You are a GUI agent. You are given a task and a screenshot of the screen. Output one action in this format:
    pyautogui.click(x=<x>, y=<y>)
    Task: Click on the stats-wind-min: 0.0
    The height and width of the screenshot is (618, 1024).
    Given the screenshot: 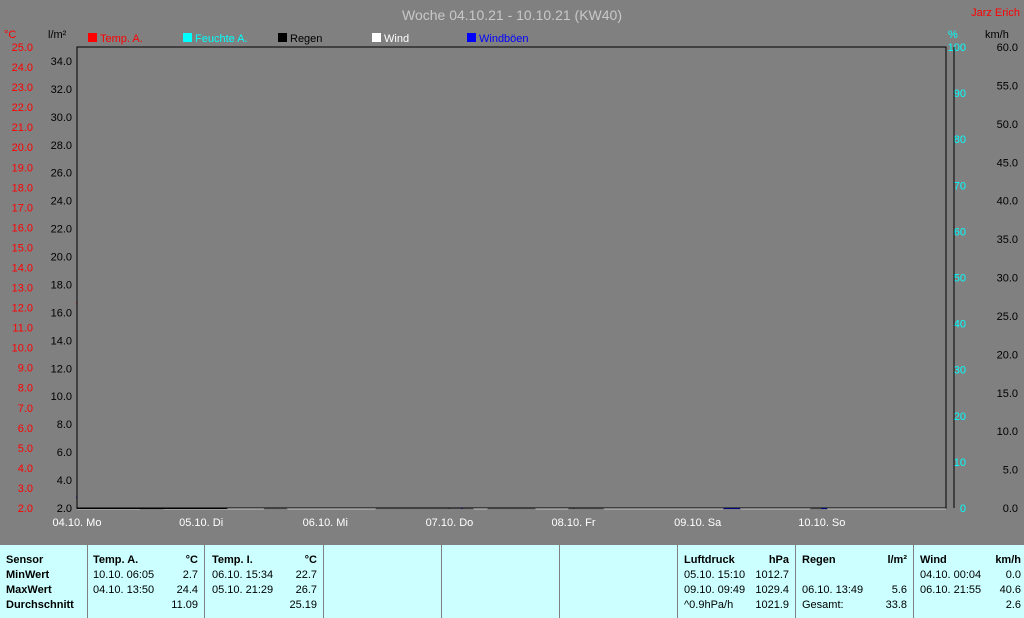 What is the action you would take?
    pyautogui.click(x=1013, y=575)
    